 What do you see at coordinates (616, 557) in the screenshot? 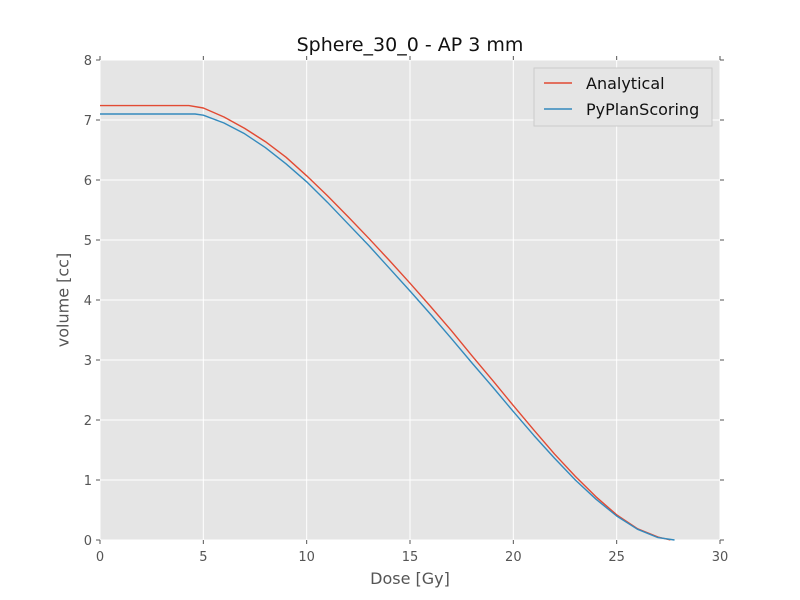
I see `x-tick-label: 25` at bounding box center [616, 557].